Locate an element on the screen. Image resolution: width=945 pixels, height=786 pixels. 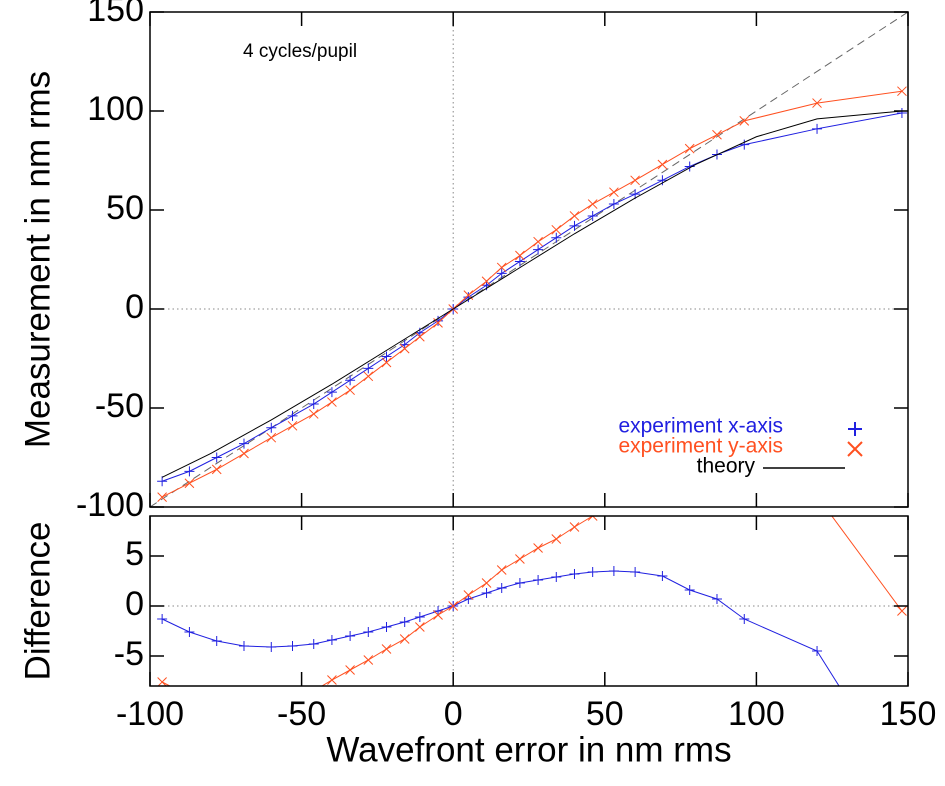
x-tick-label: 0 is located at coordinates (453, 714).